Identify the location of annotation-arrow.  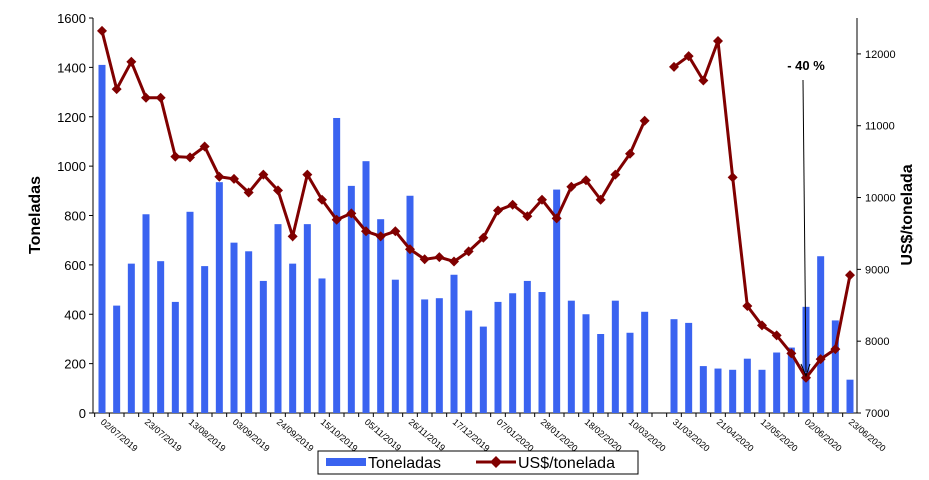
(804, 226).